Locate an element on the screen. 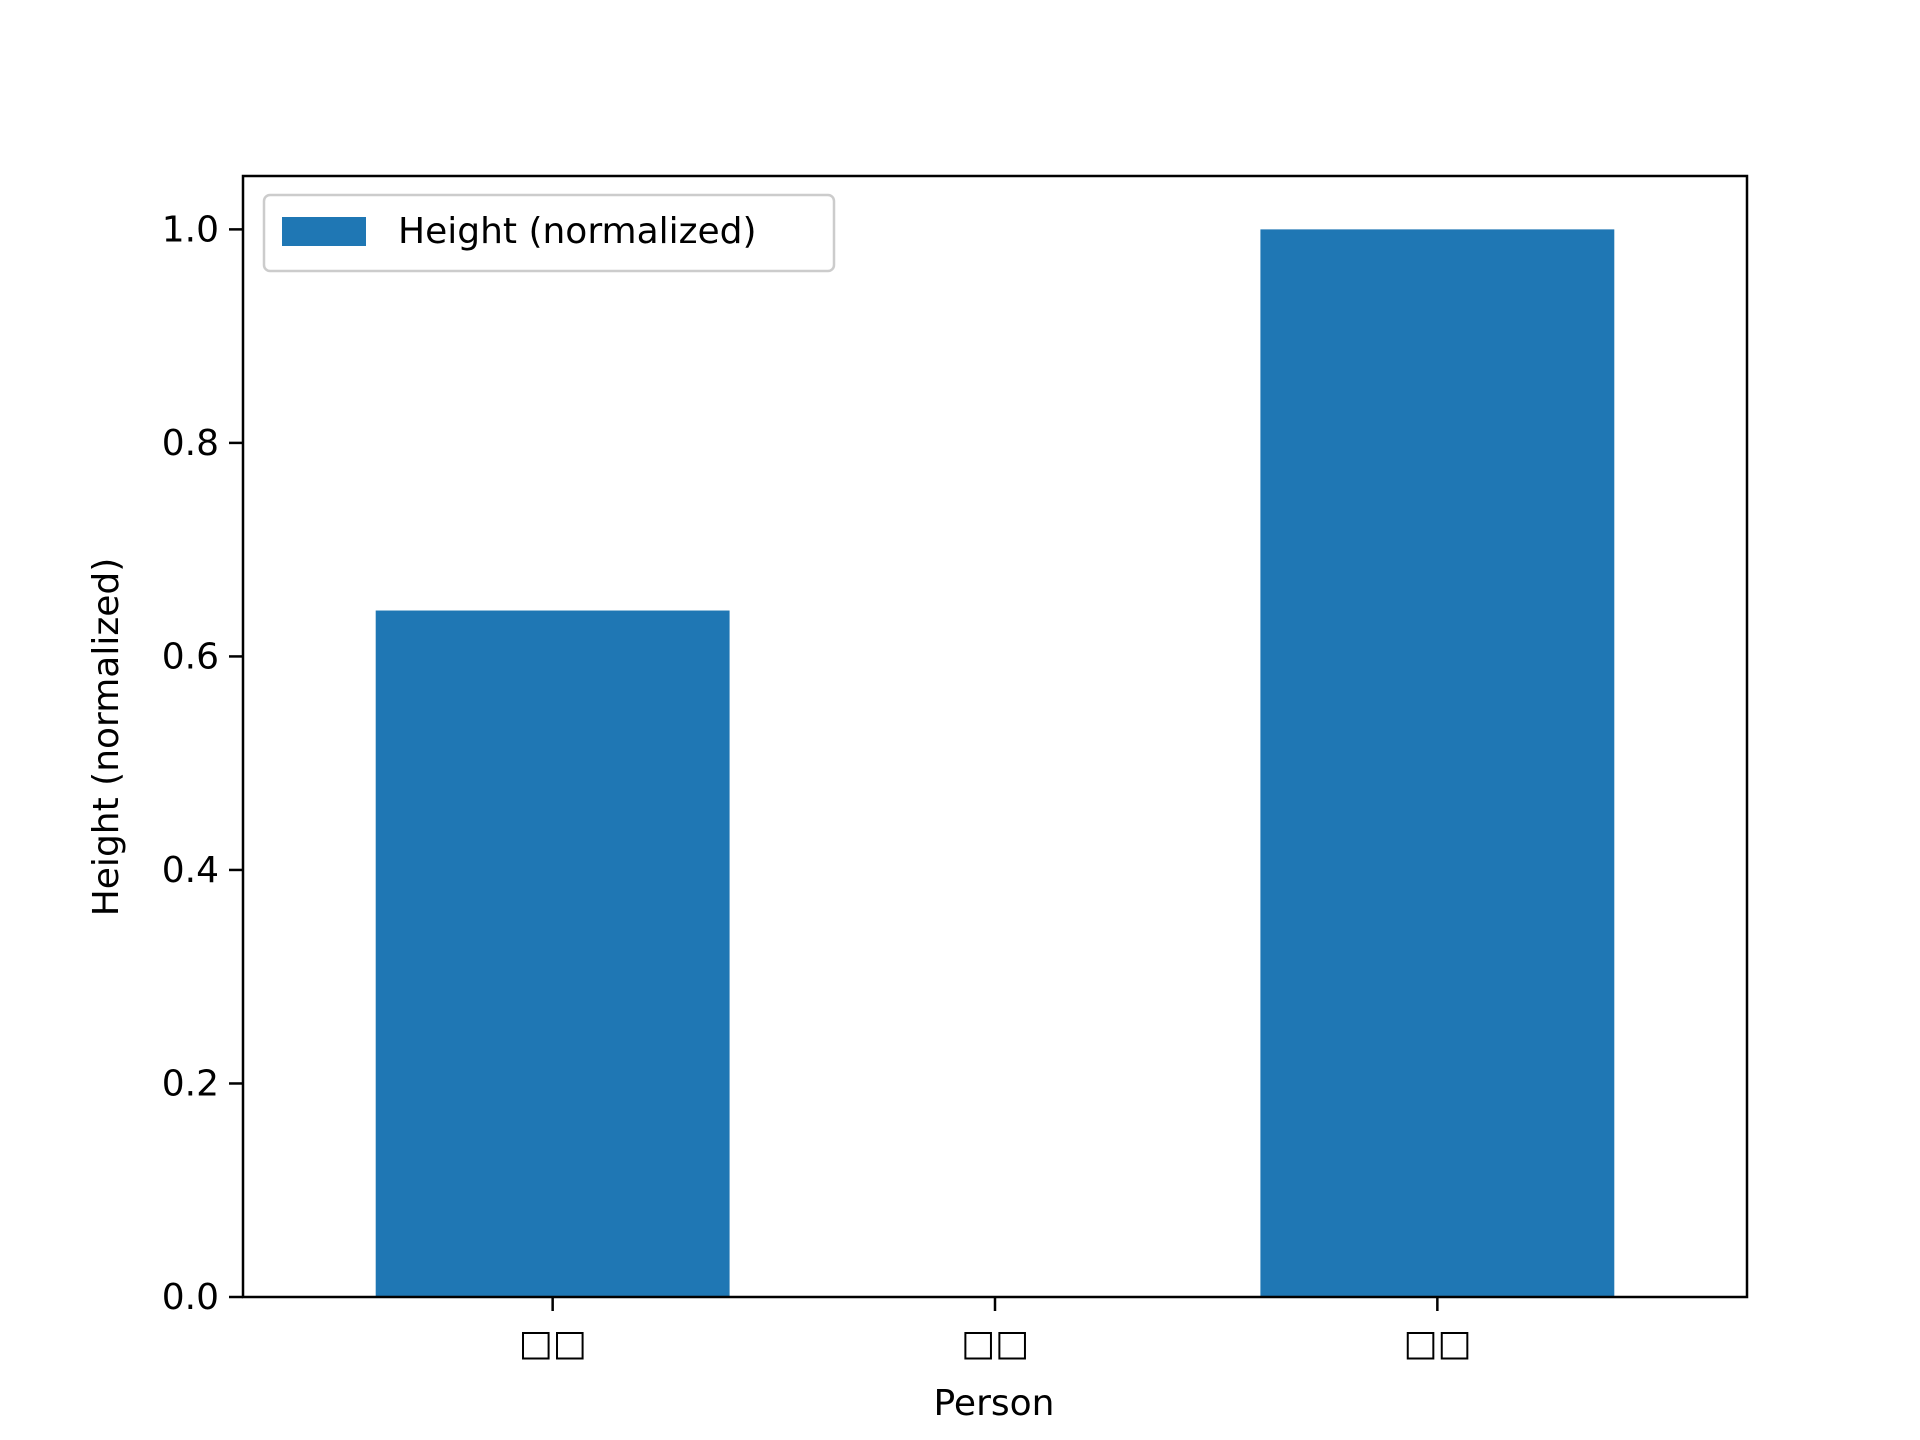 This screenshot has height=1440, width=1920. y-tick-label: 0.2 is located at coordinates (190, 1083).